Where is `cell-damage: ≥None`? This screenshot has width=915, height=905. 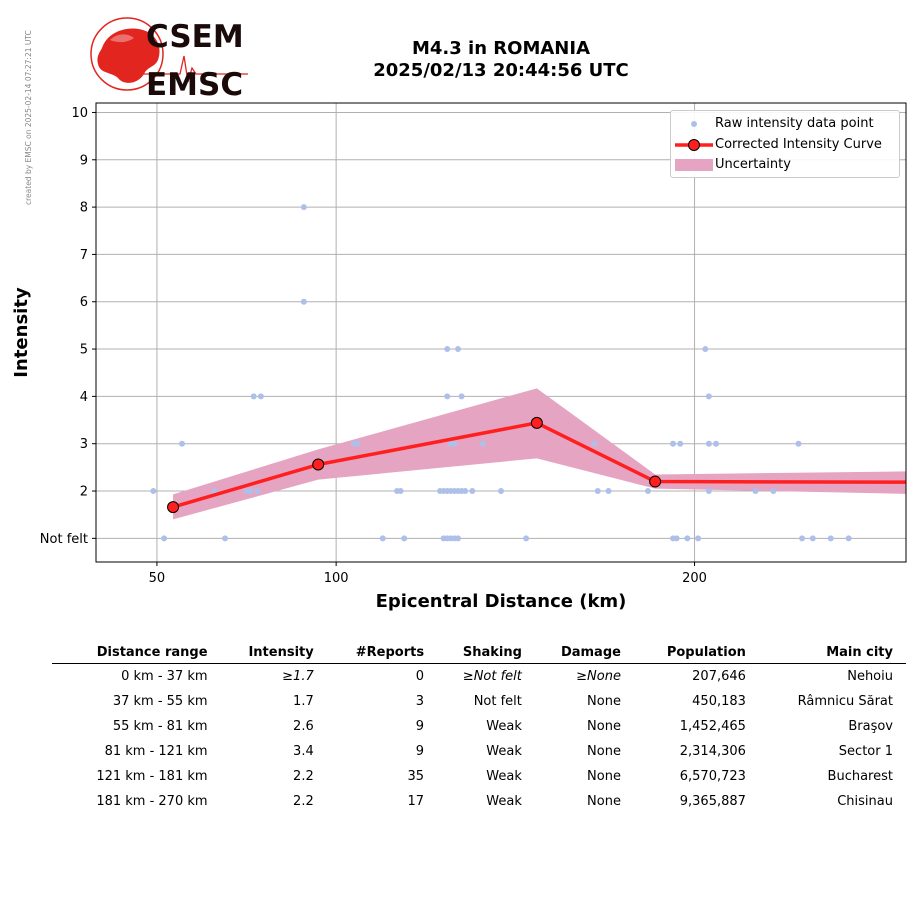 cell-damage: ≥None is located at coordinates (598, 676).